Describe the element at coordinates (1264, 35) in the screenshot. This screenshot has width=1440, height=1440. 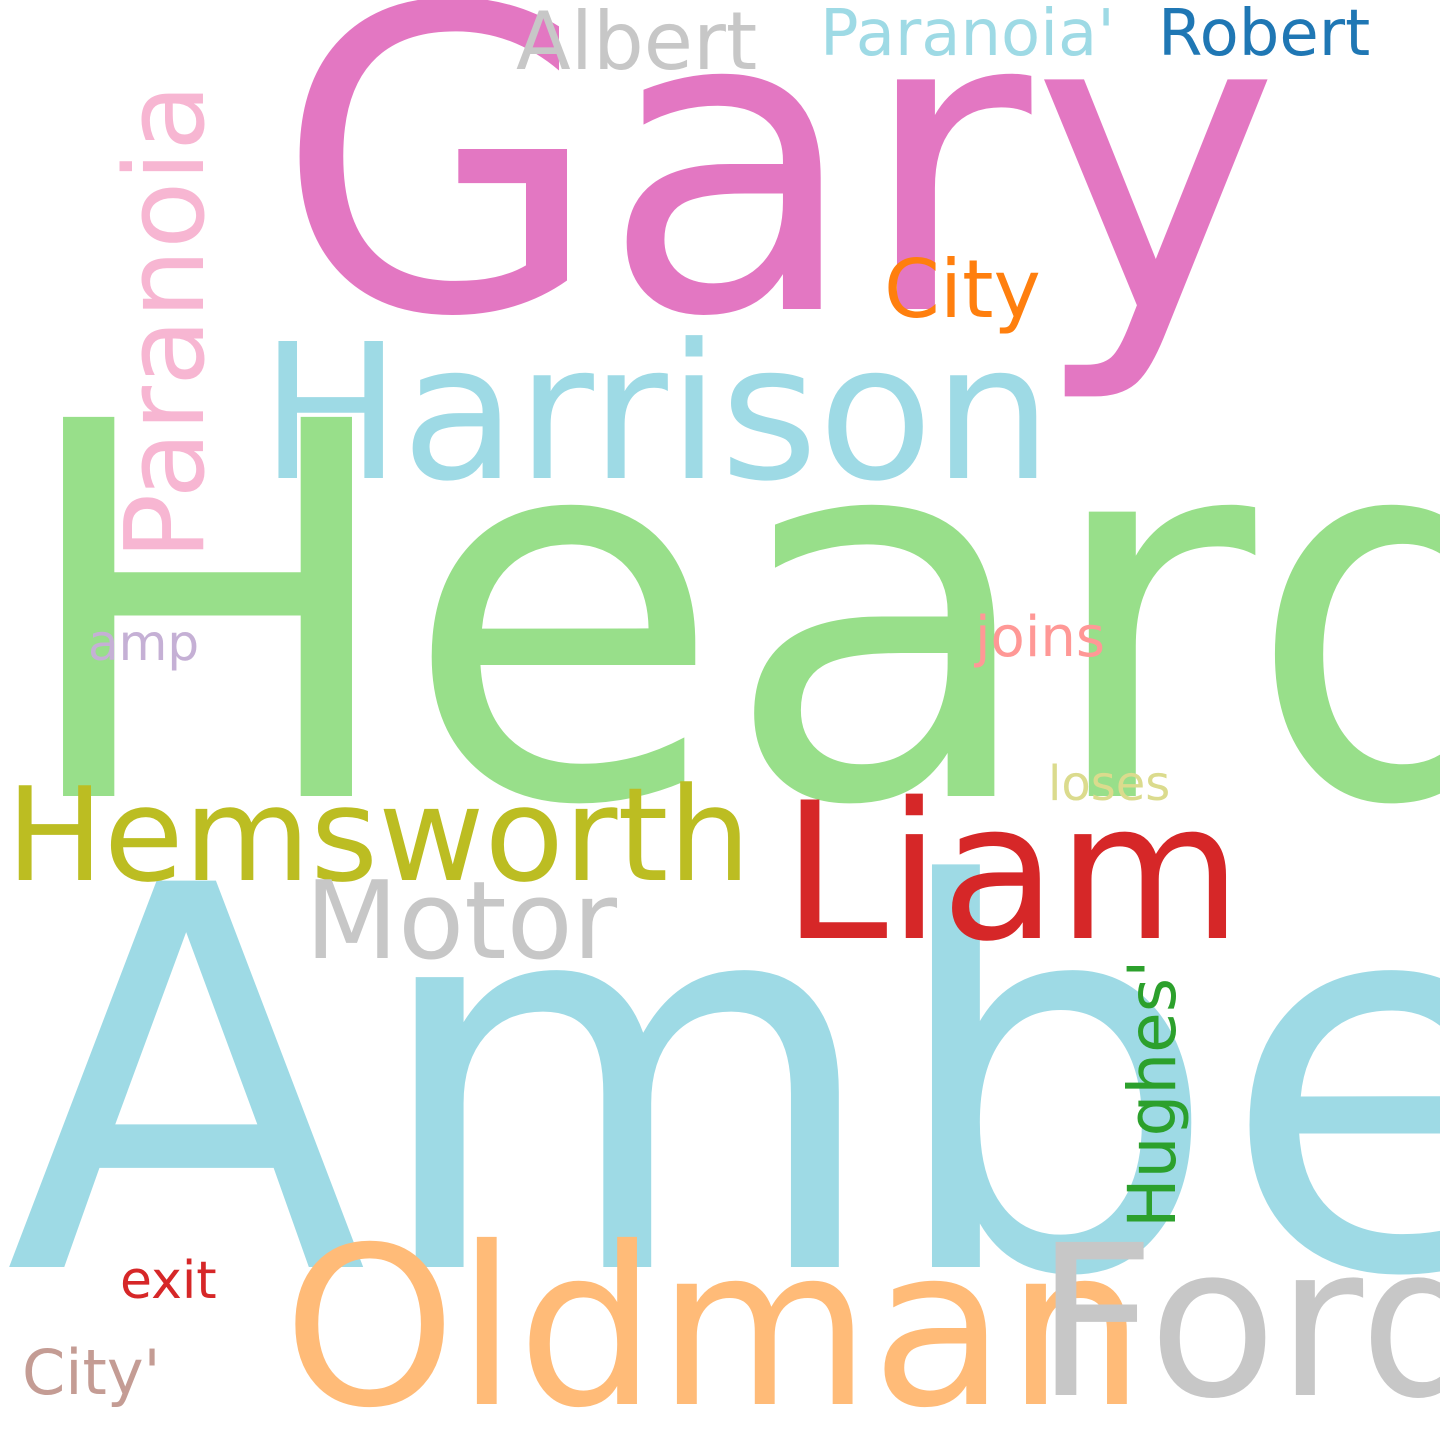
I see `word-robert: Robert` at that location.